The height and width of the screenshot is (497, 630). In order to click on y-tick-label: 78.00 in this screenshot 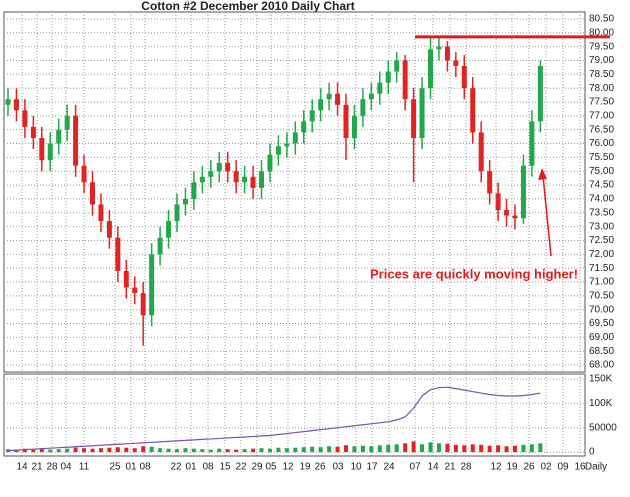, I will do `click(601, 88)`.